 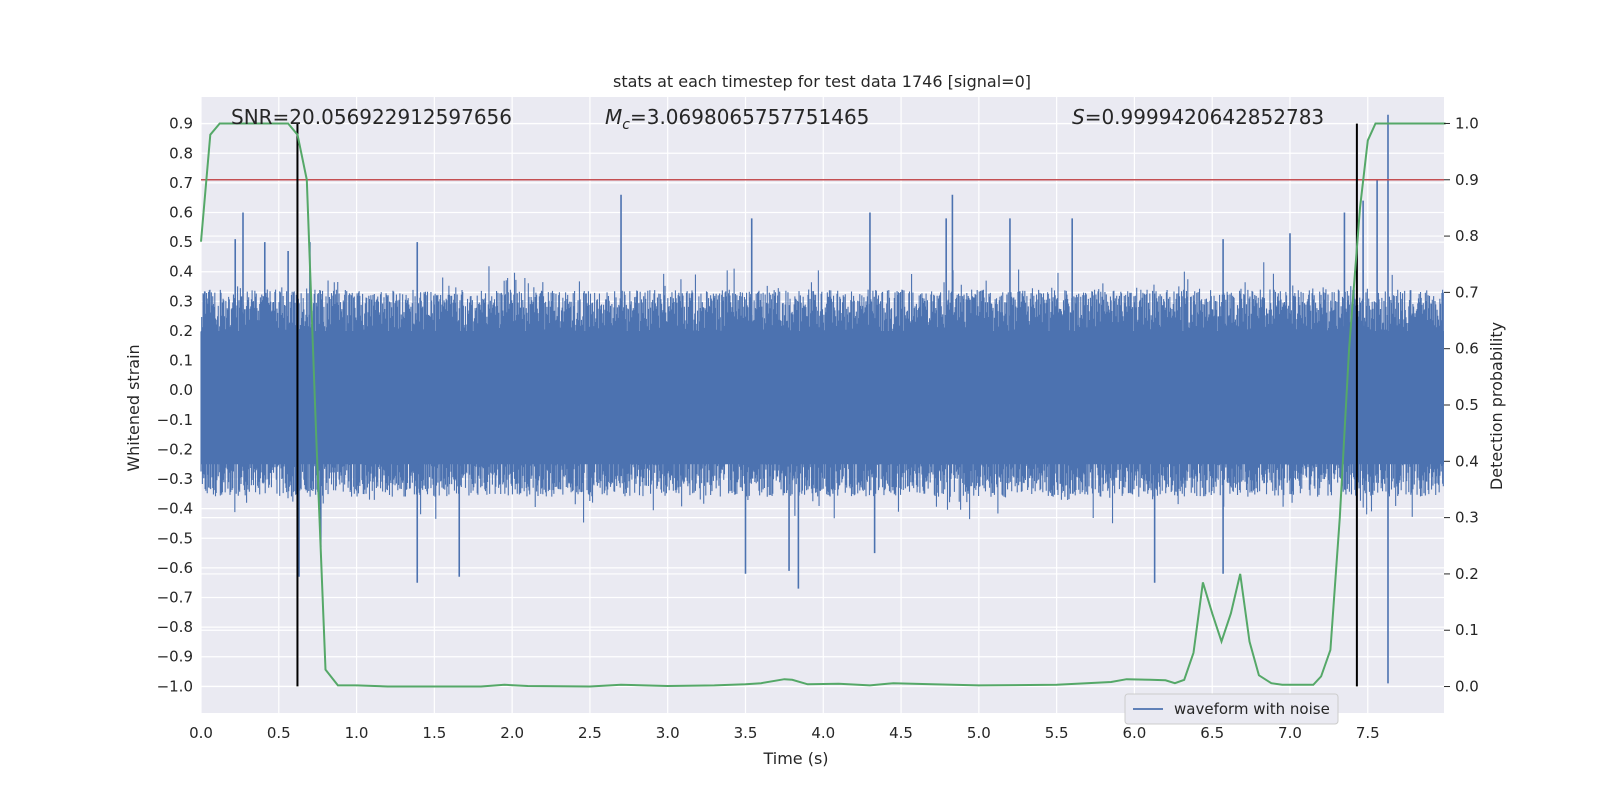 What do you see at coordinates (1467, 405) in the screenshot?
I see `y2-tick-label: 0.5` at bounding box center [1467, 405].